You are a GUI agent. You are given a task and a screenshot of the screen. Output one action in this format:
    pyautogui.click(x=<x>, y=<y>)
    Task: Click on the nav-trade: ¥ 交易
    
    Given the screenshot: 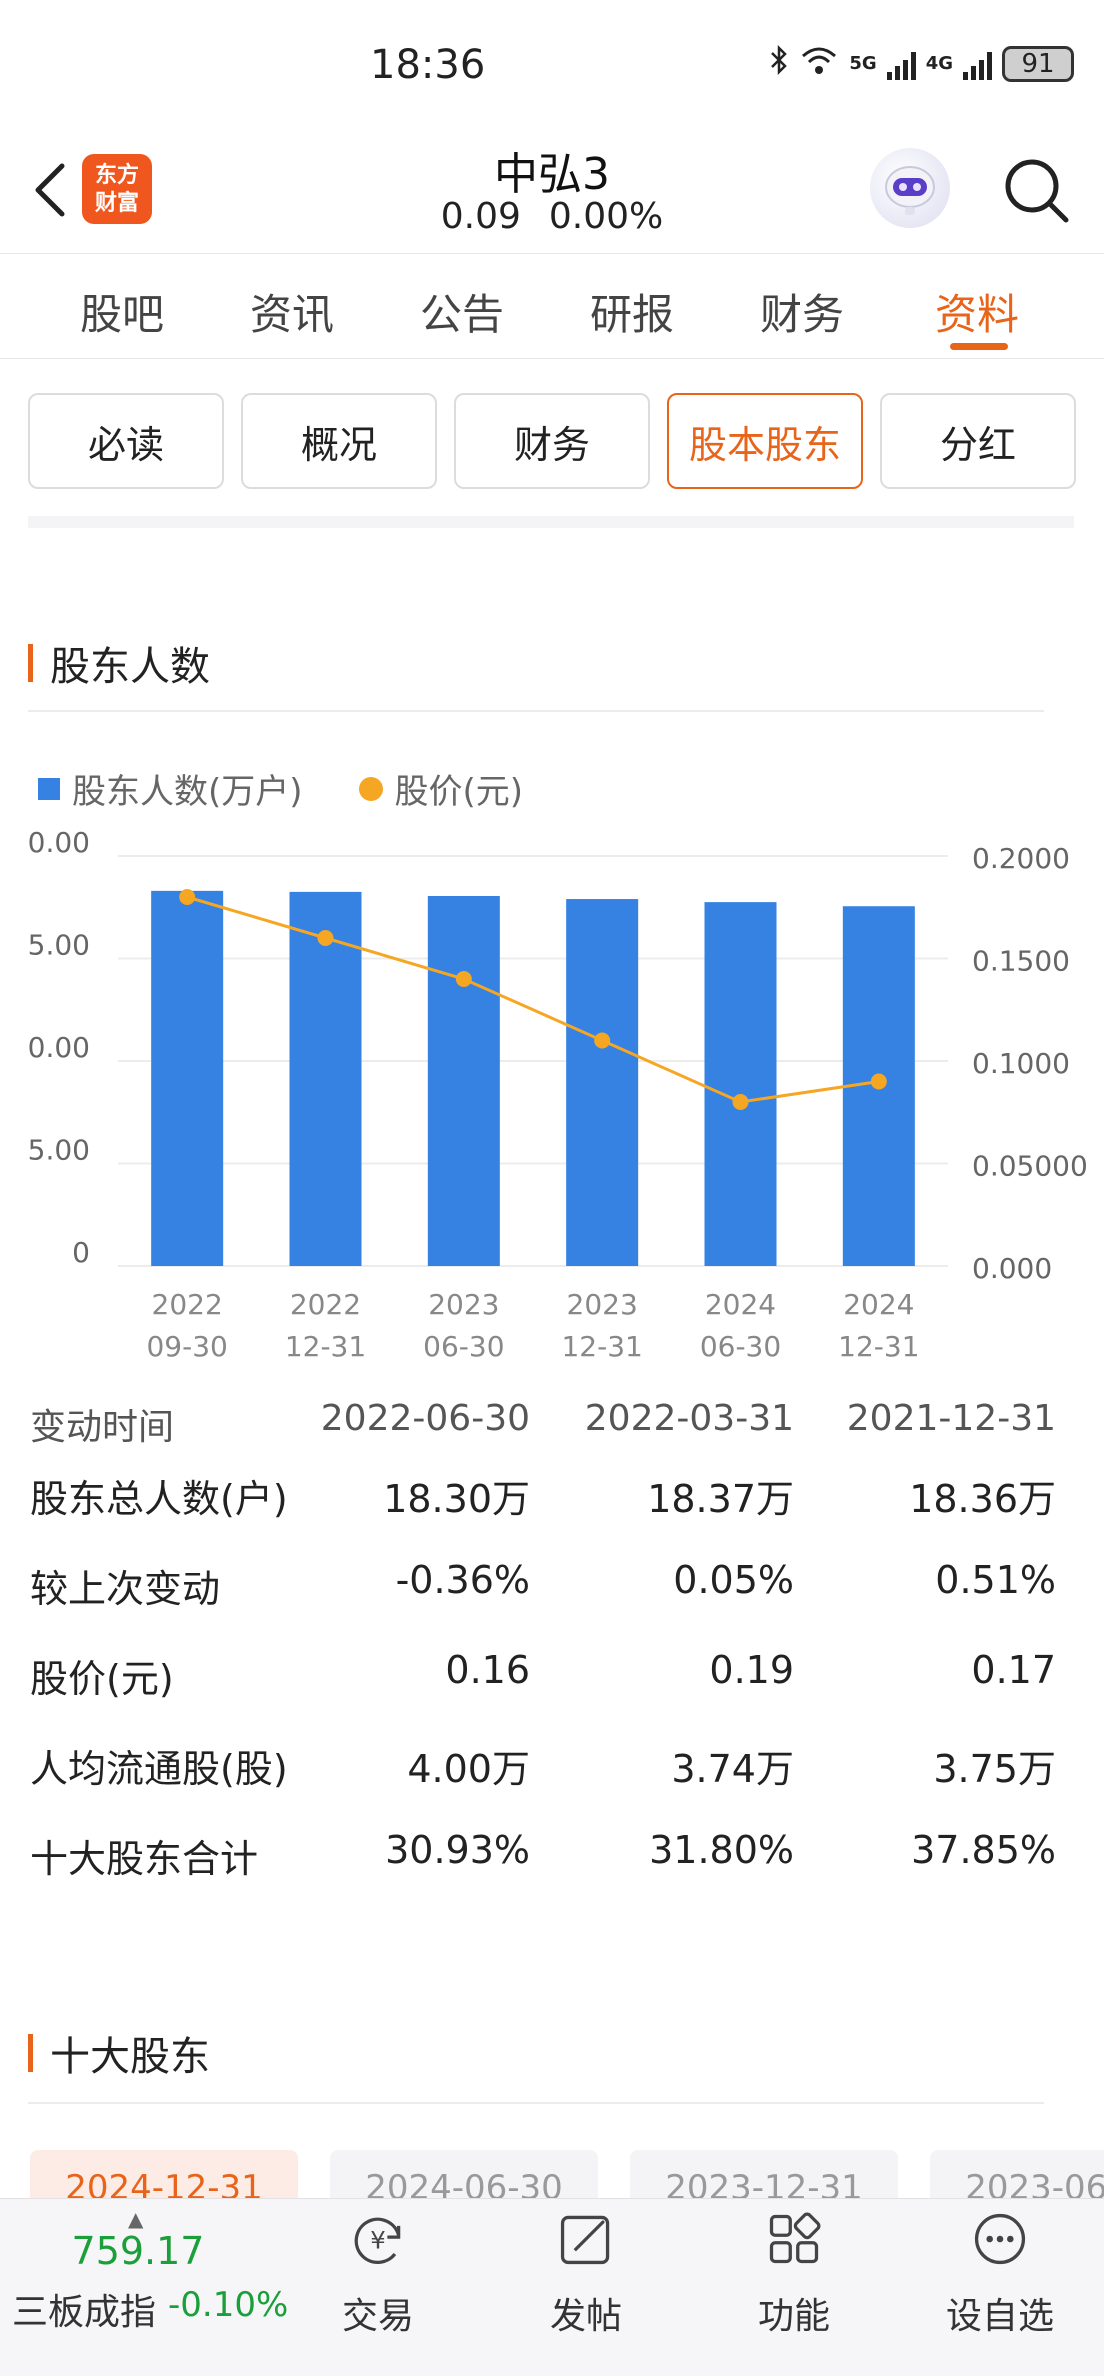 What is the action you would take?
    pyautogui.click(x=378, y=2287)
    